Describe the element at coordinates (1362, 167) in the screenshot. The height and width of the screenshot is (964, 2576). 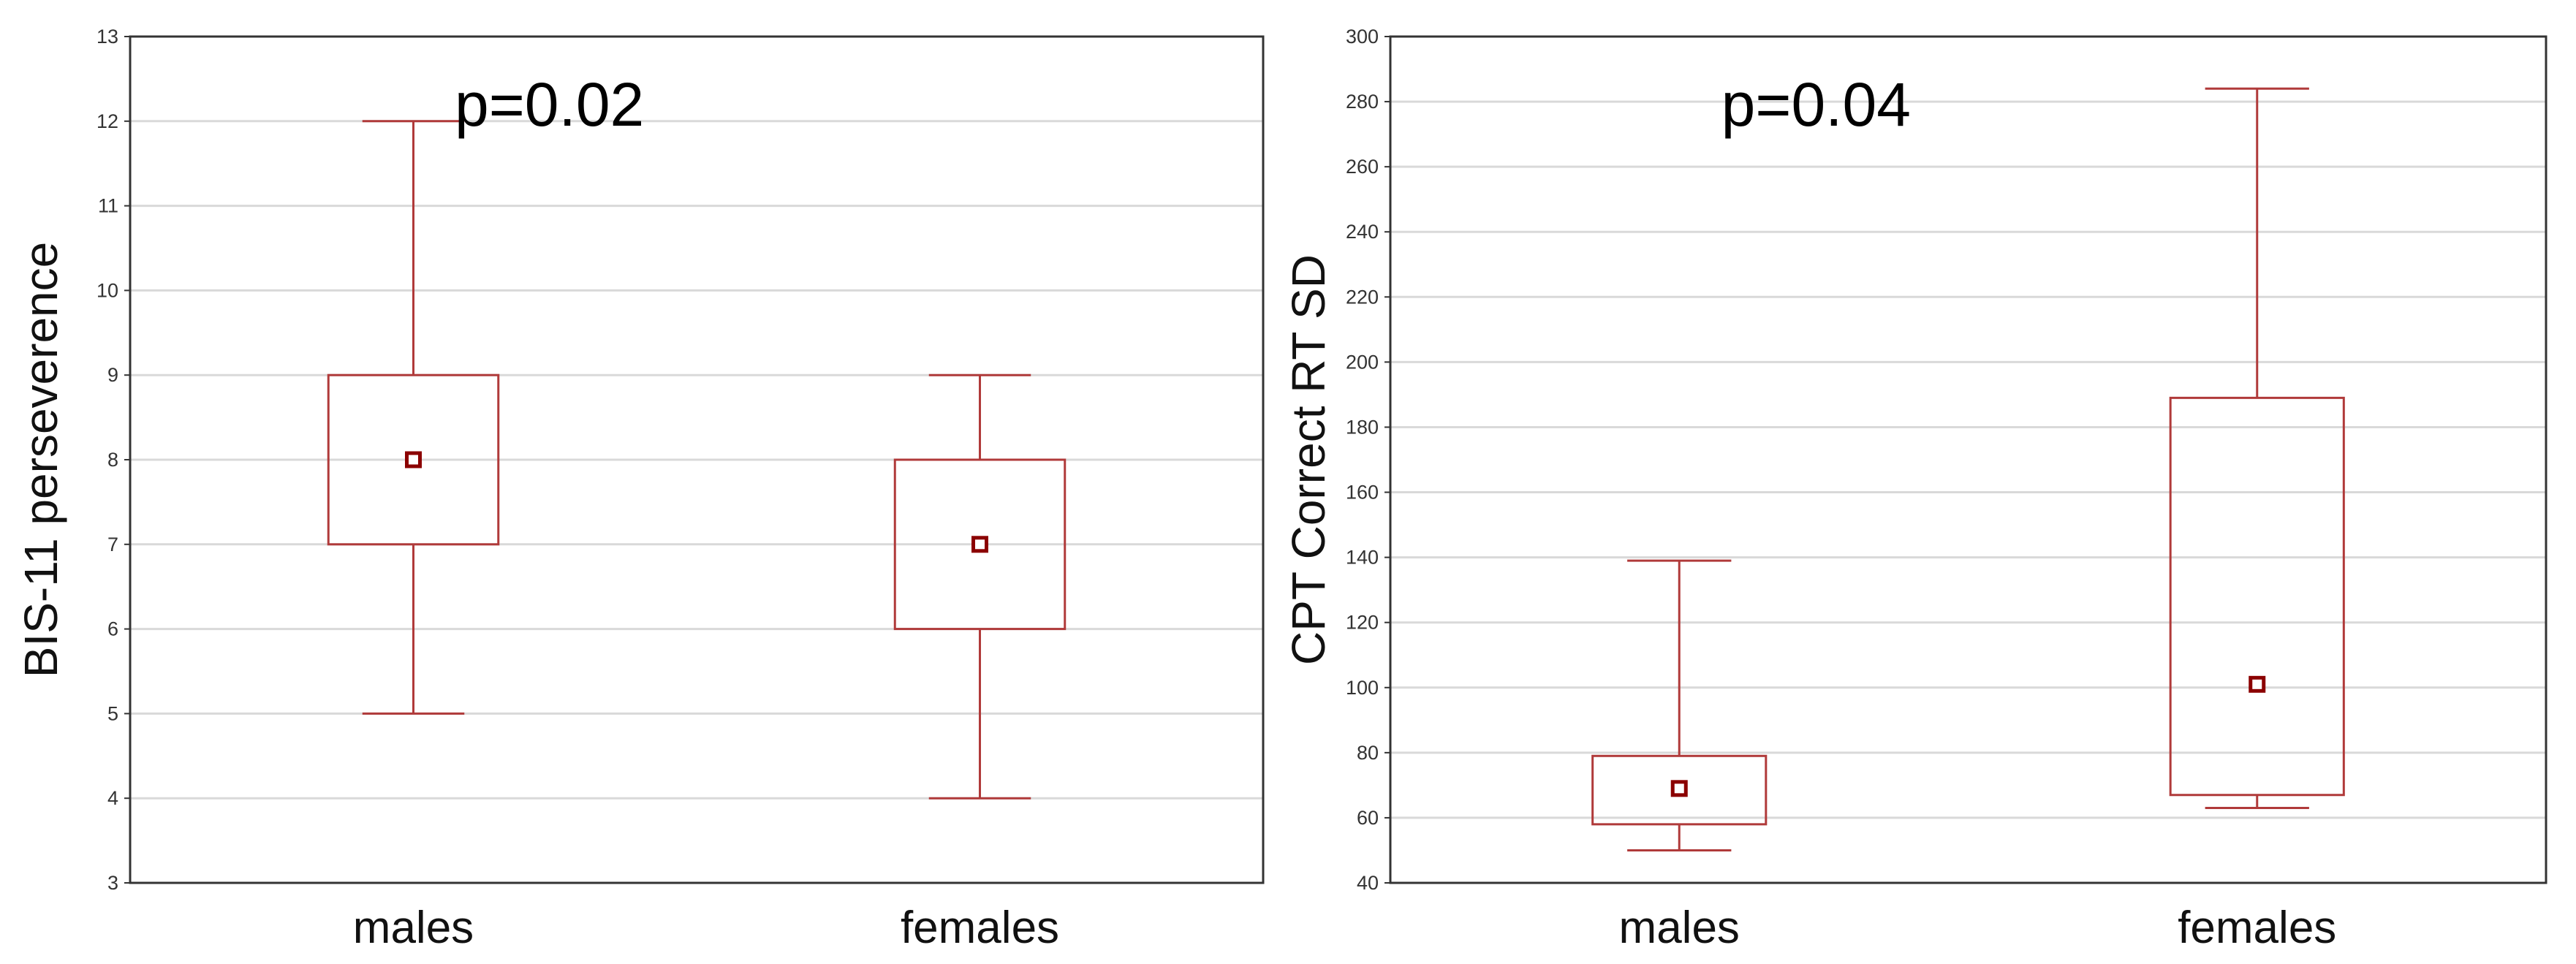
I see `y-tick-label: 260` at that location.